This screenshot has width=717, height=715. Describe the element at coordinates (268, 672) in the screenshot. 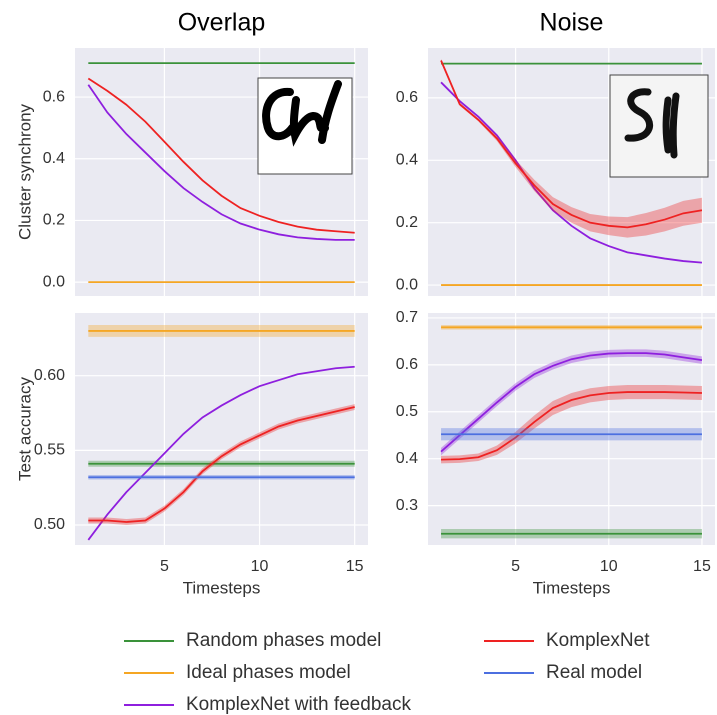

I see `legend-label: Ideal phases model` at that location.